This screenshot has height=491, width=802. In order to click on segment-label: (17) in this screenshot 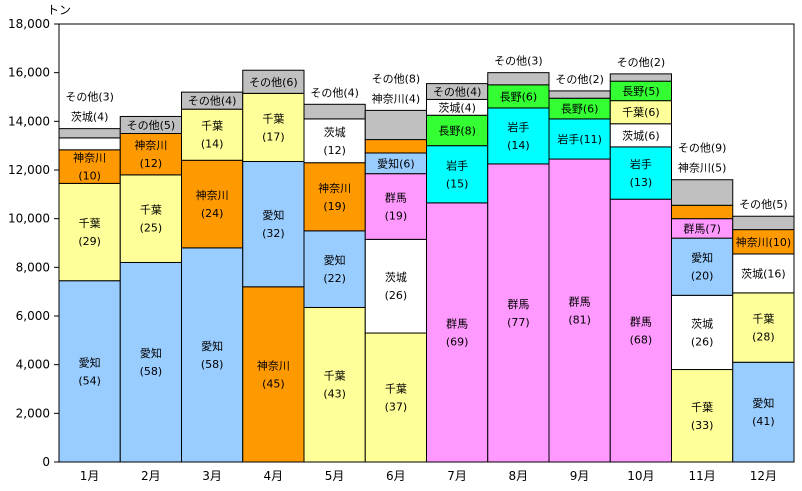, I will do `click(273, 136)`.